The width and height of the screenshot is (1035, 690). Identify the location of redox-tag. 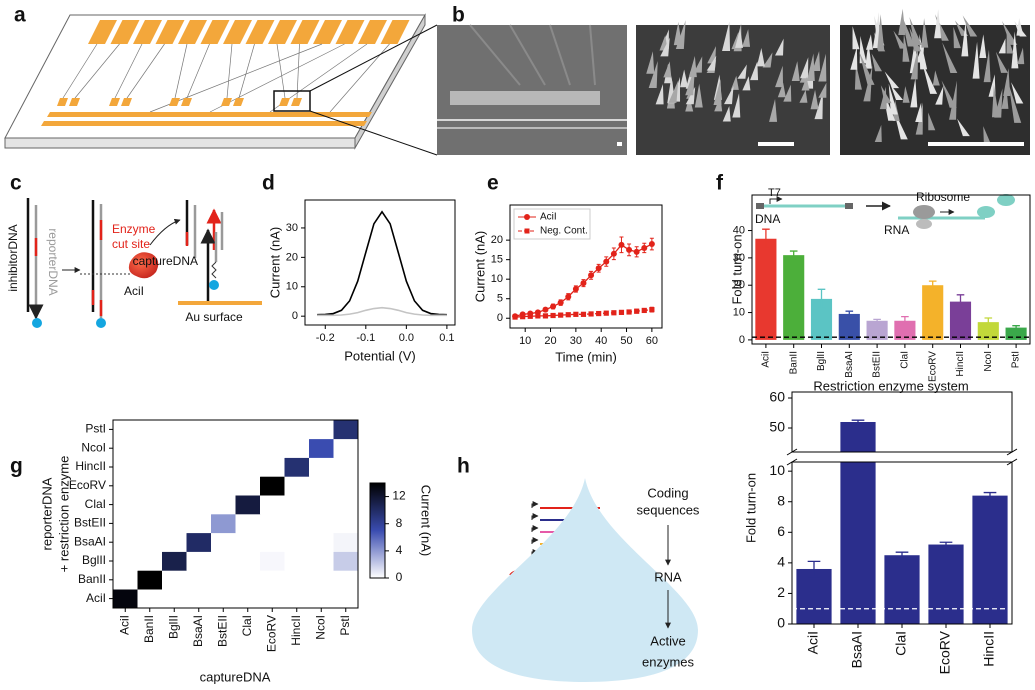
(101, 323).